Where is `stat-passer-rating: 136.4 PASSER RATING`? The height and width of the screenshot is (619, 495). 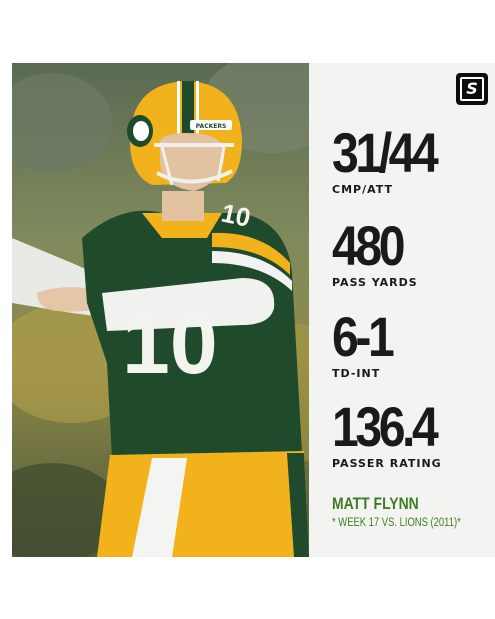
stat-passer-rating: 136.4 PASSER RATING is located at coordinates (392, 433).